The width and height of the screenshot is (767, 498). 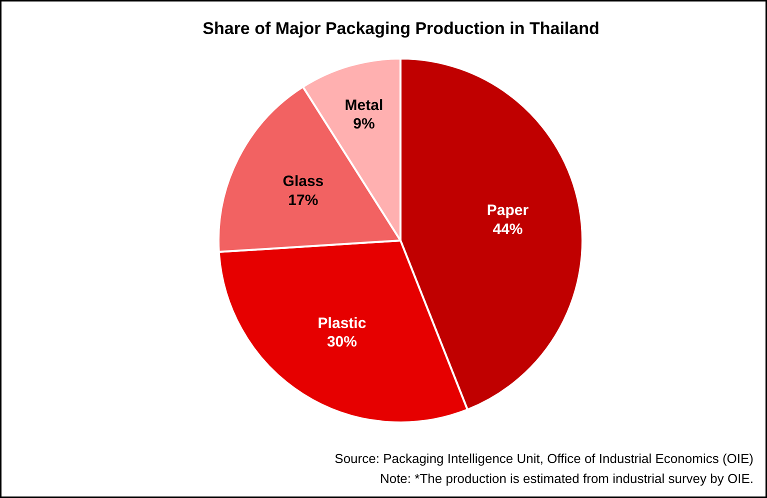 I want to click on data-label: 44%, so click(x=507, y=229).